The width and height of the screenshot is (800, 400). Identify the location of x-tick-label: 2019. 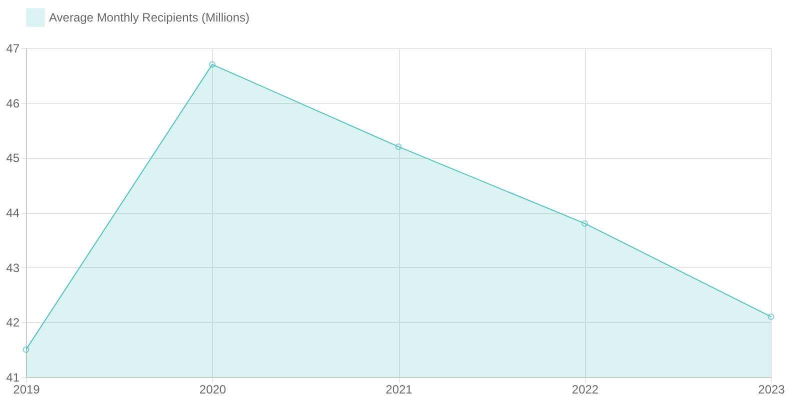
(26, 389).